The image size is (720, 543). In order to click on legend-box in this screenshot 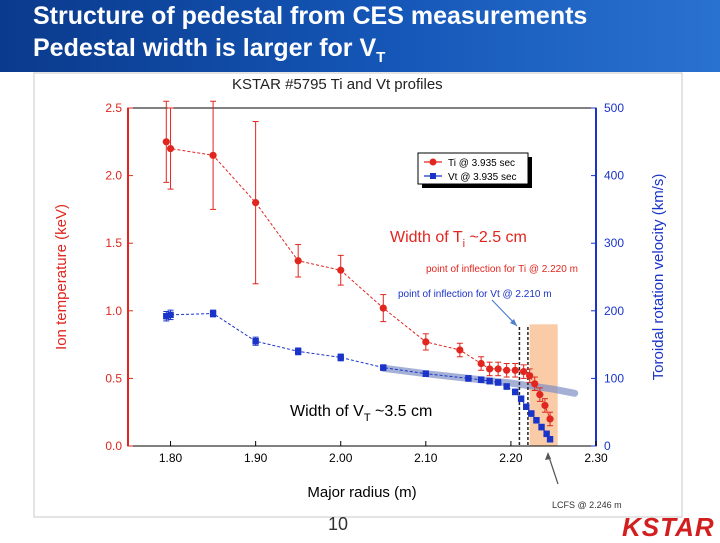, I will do `click(473, 168)`.